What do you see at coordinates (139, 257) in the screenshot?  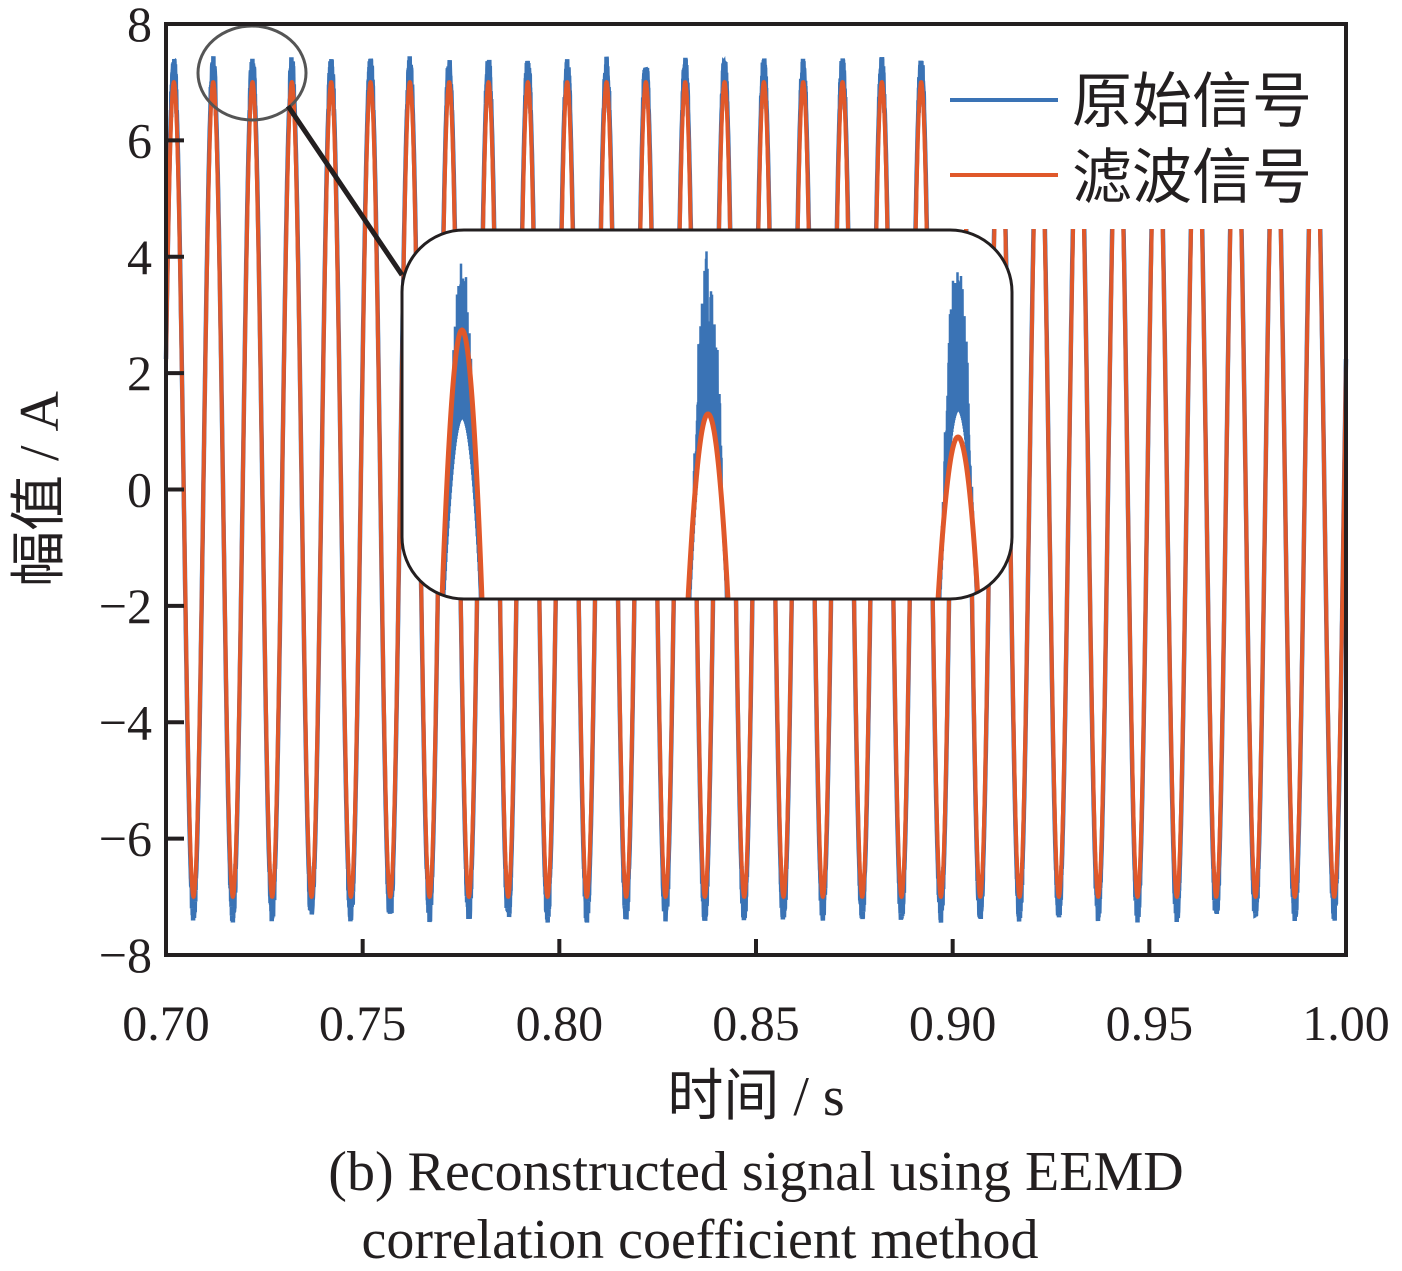 I see `y-tick-label: 4` at bounding box center [139, 257].